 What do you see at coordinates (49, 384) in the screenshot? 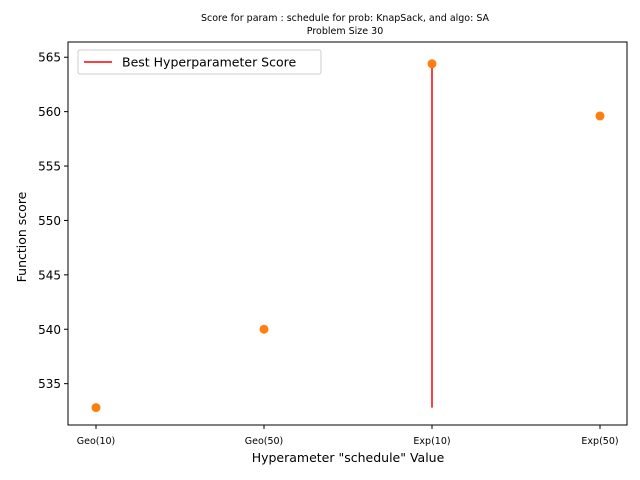
I see `y-tick-label: 535` at bounding box center [49, 384].